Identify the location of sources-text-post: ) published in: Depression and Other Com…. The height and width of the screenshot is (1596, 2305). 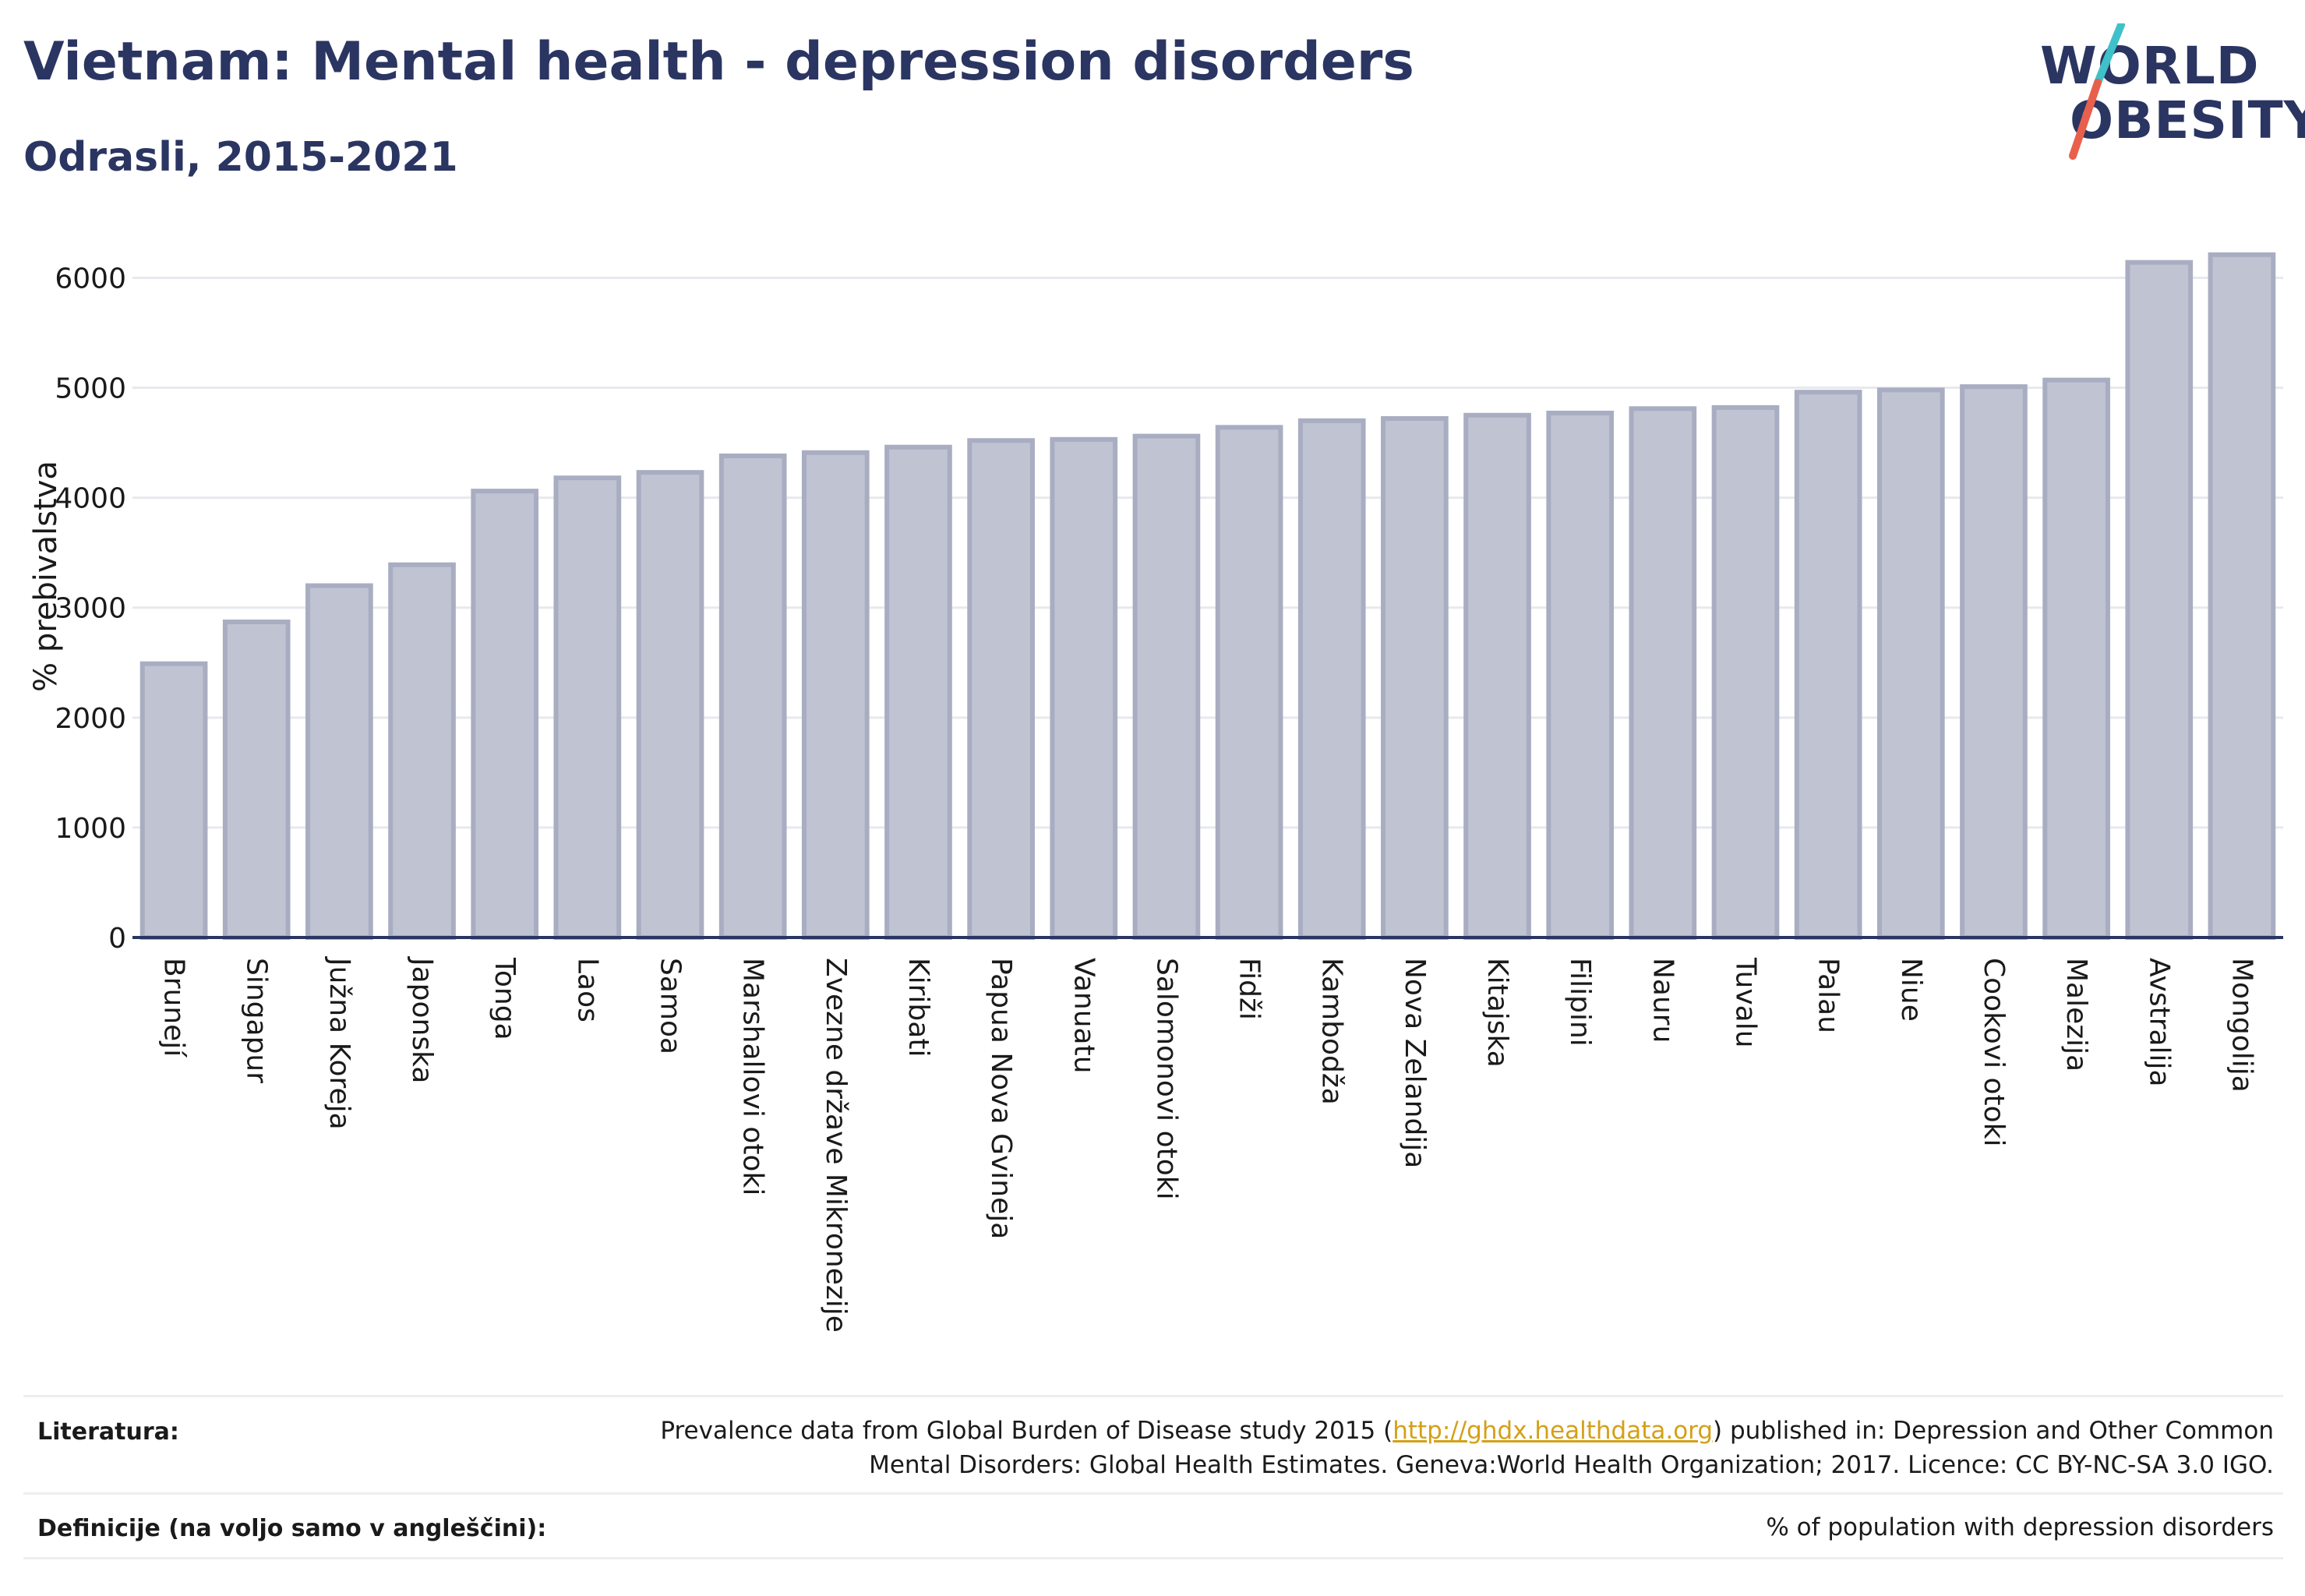
(1993, 1431).